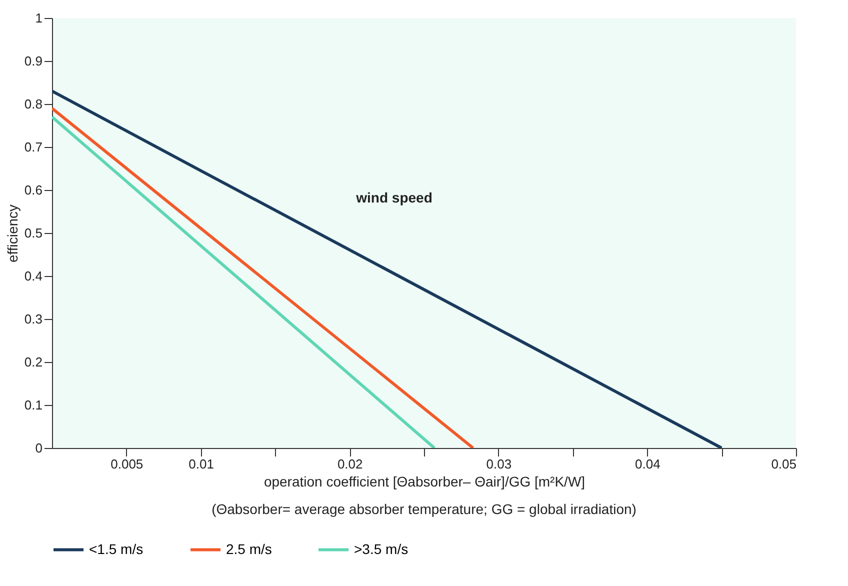 The width and height of the screenshot is (848, 586). What do you see at coordinates (201, 464) in the screenshot?
I see `x-tick-label: 0.01` at bounding box center [201, 464].